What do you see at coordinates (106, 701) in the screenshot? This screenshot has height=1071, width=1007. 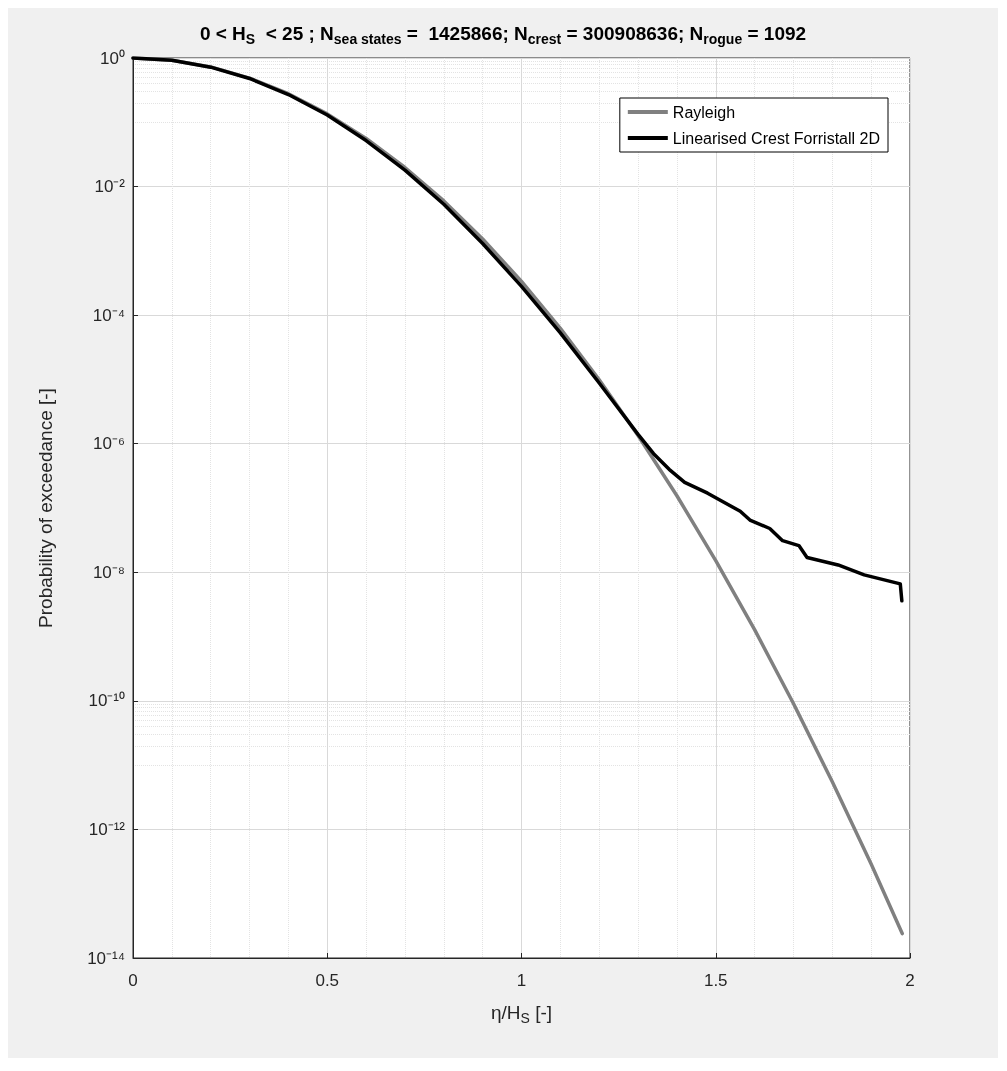 I see `y-tick-label: 10⁻¹⁰` at bounding box center [106, 701].